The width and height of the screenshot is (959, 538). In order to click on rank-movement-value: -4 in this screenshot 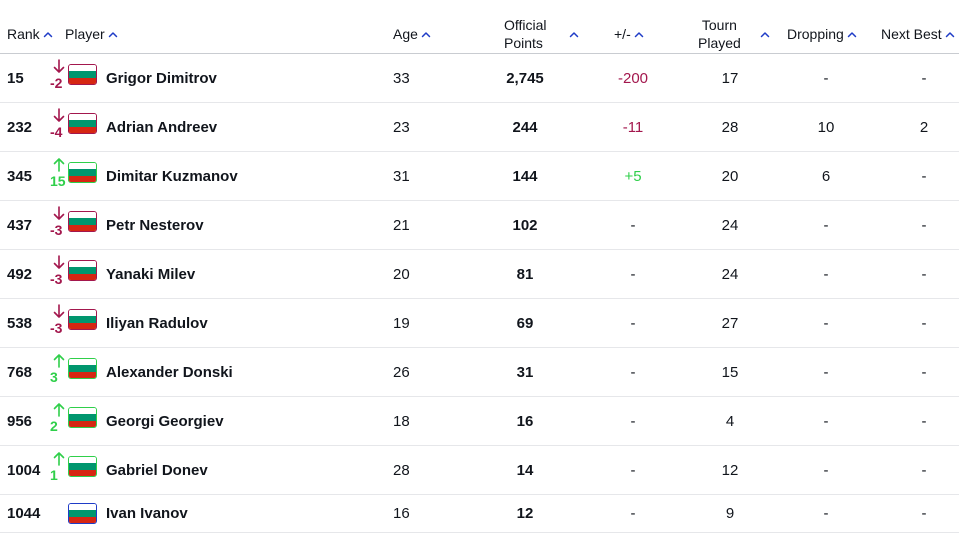, I will do `click(56, 132)`.